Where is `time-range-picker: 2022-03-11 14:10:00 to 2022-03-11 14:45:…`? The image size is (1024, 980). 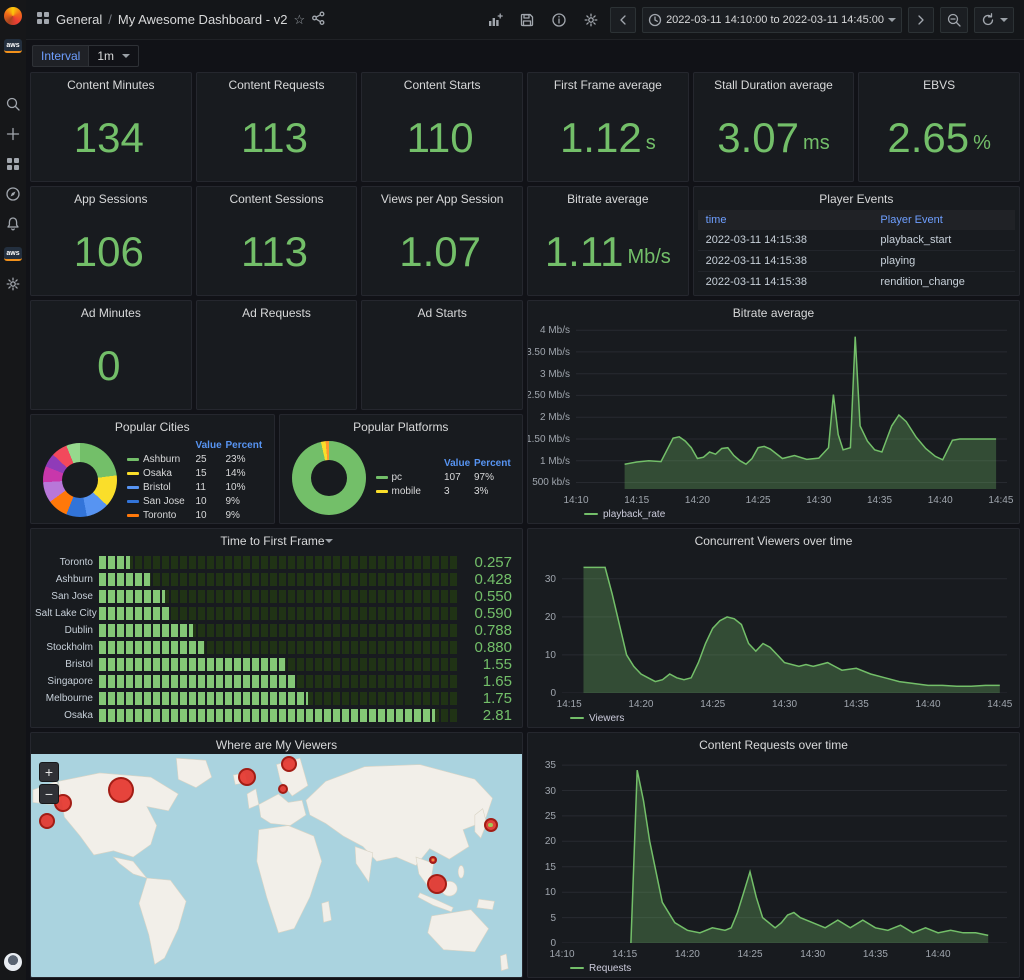 time-range-picker: 2022-03-11 14:10:00 to 2022-03-11 14:45:… is located at coordinates (772, 19).